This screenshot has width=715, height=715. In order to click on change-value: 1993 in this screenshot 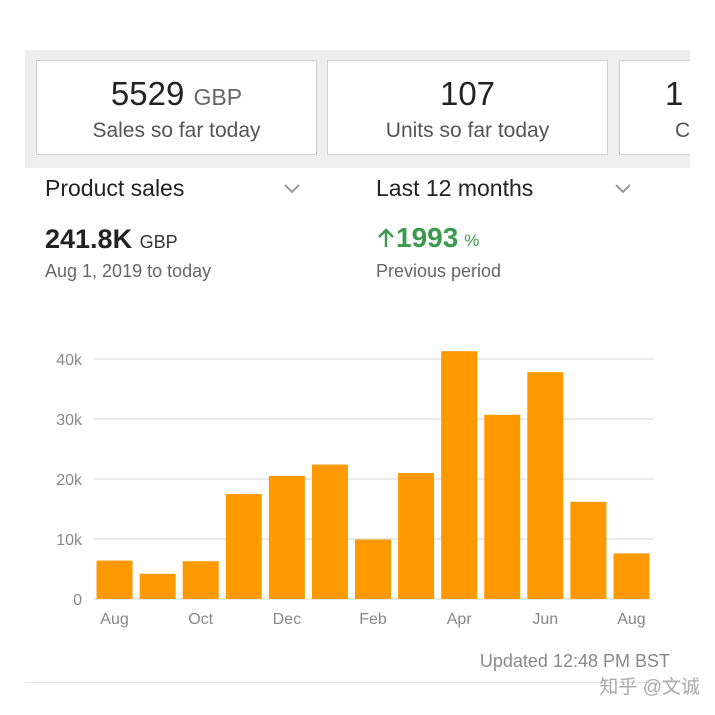, I will do `click(427, 237)`.